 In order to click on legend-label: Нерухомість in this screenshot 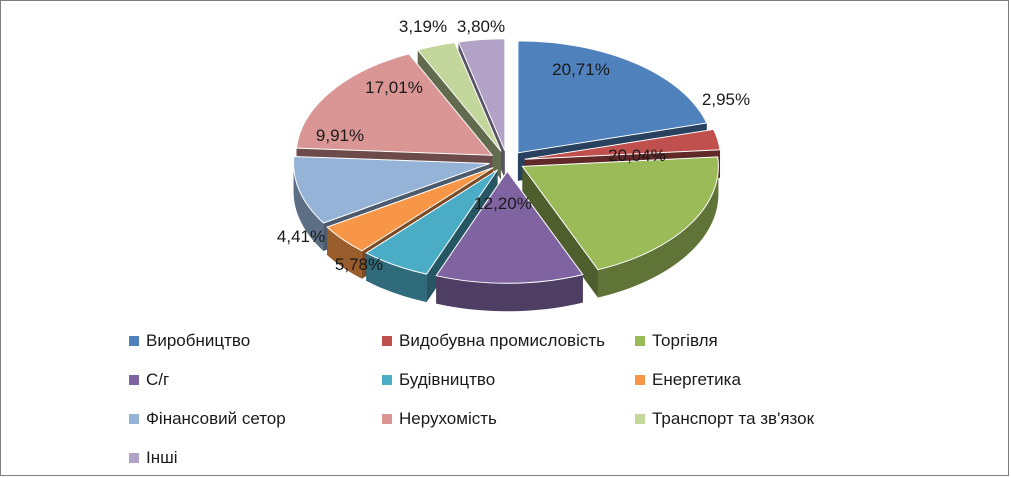, I will do `click(448, 418)`.